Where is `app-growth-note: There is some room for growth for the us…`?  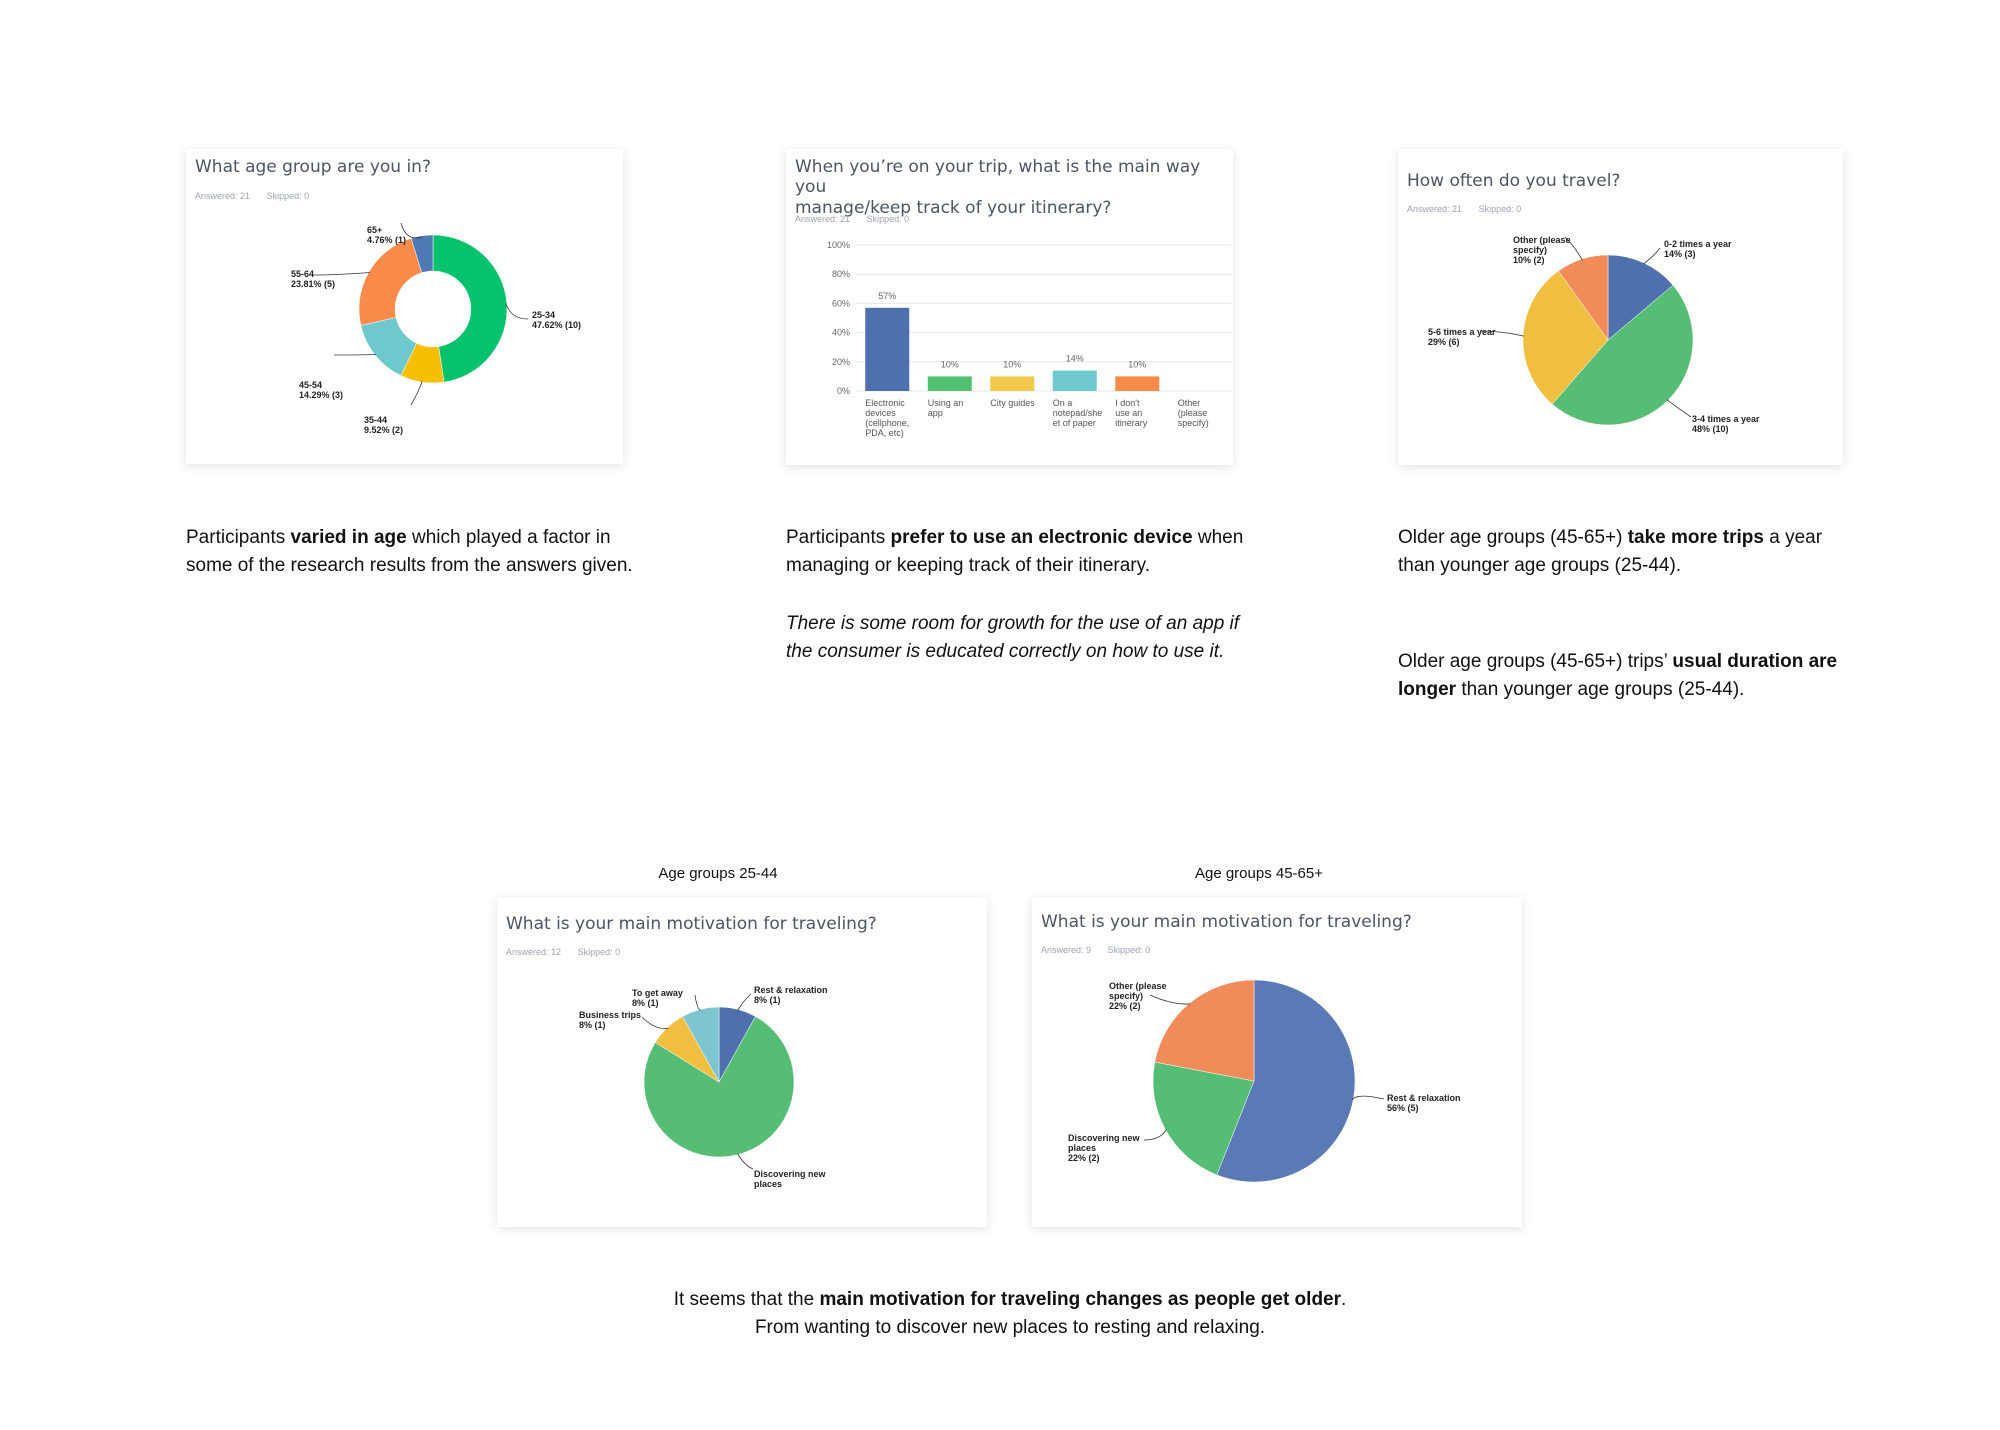 app-growth-note: There is some room for growth for the us… is located at coordinates (1013, 637).